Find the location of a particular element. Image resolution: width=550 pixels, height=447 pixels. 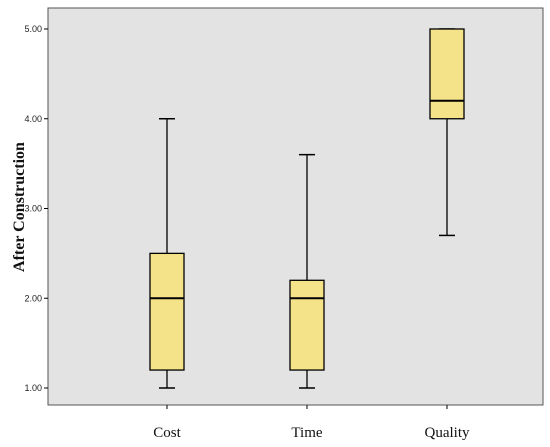

x-category-label: Cost is located at coordinates (167, 433).